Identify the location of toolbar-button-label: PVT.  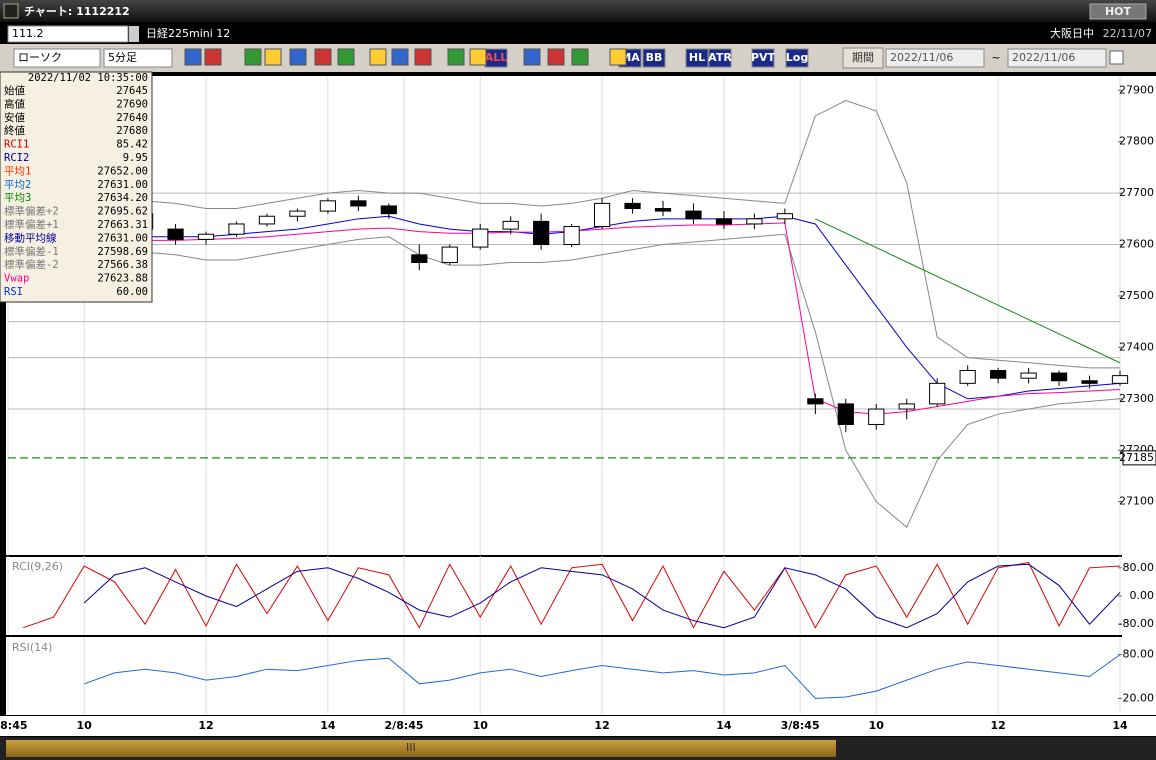
(763, 57).